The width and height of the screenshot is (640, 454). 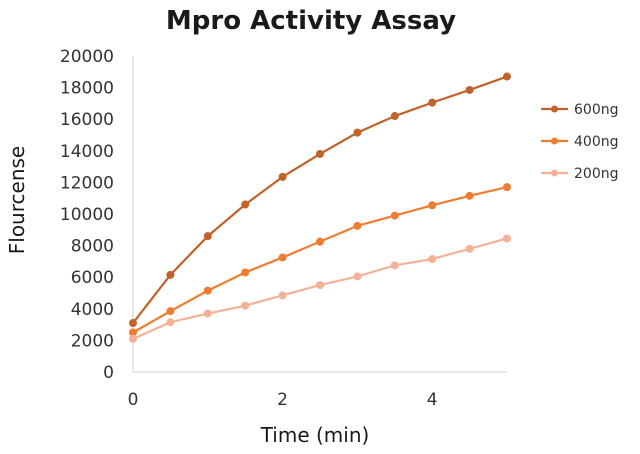 What do you see at coordinates (596, 174) in the screenshot?
I see `legend-label: 200ng` at bounding box center [596, 174].